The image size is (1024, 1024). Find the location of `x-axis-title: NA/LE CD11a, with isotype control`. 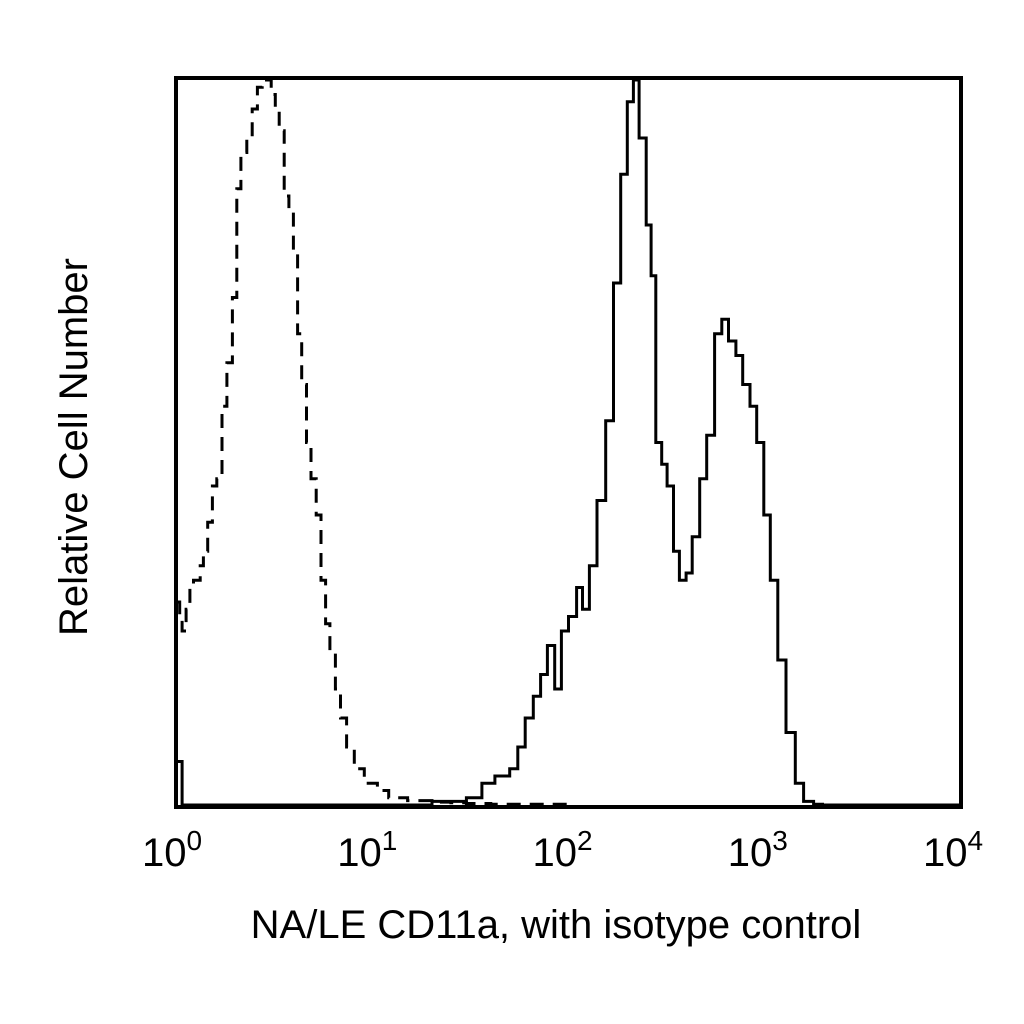

x-axis-title: NA/LE CD11a, with isotype control is located at coordinates (556, 925).